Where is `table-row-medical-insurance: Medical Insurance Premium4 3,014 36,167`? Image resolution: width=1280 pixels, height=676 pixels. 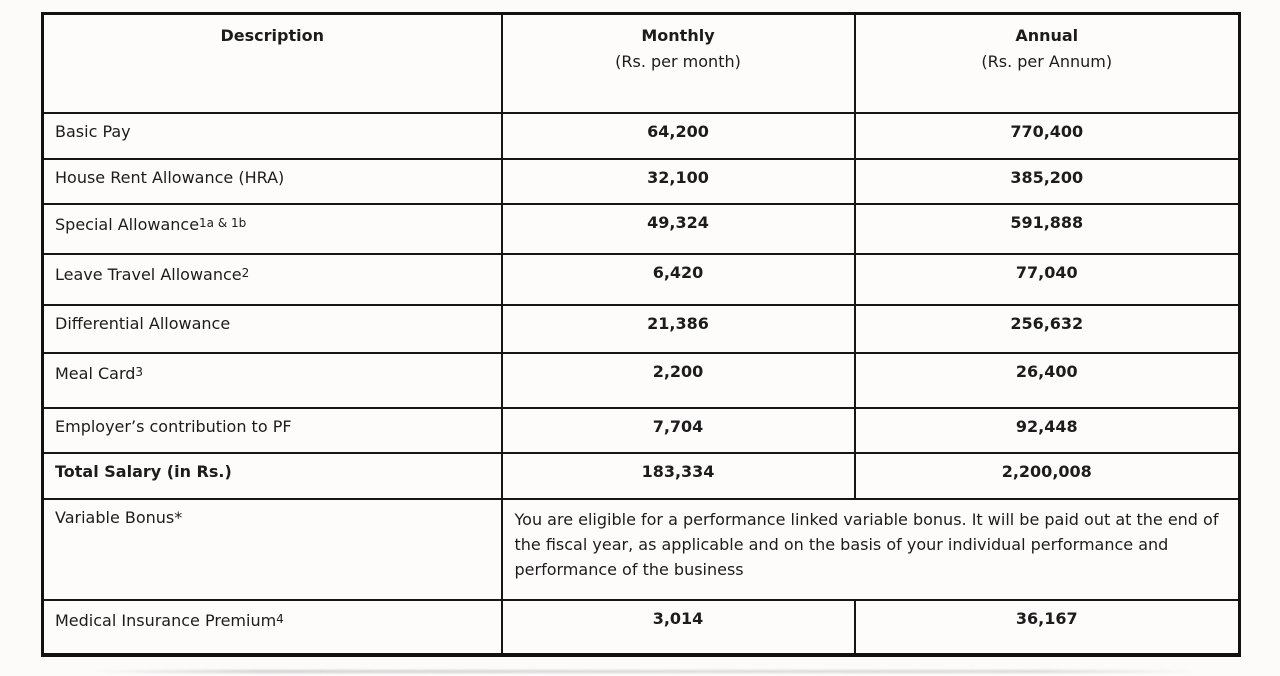 table-row-medical-insurance: Medical Insurance Premium4 3,014 36,167 is located at coordinates (641, 627).